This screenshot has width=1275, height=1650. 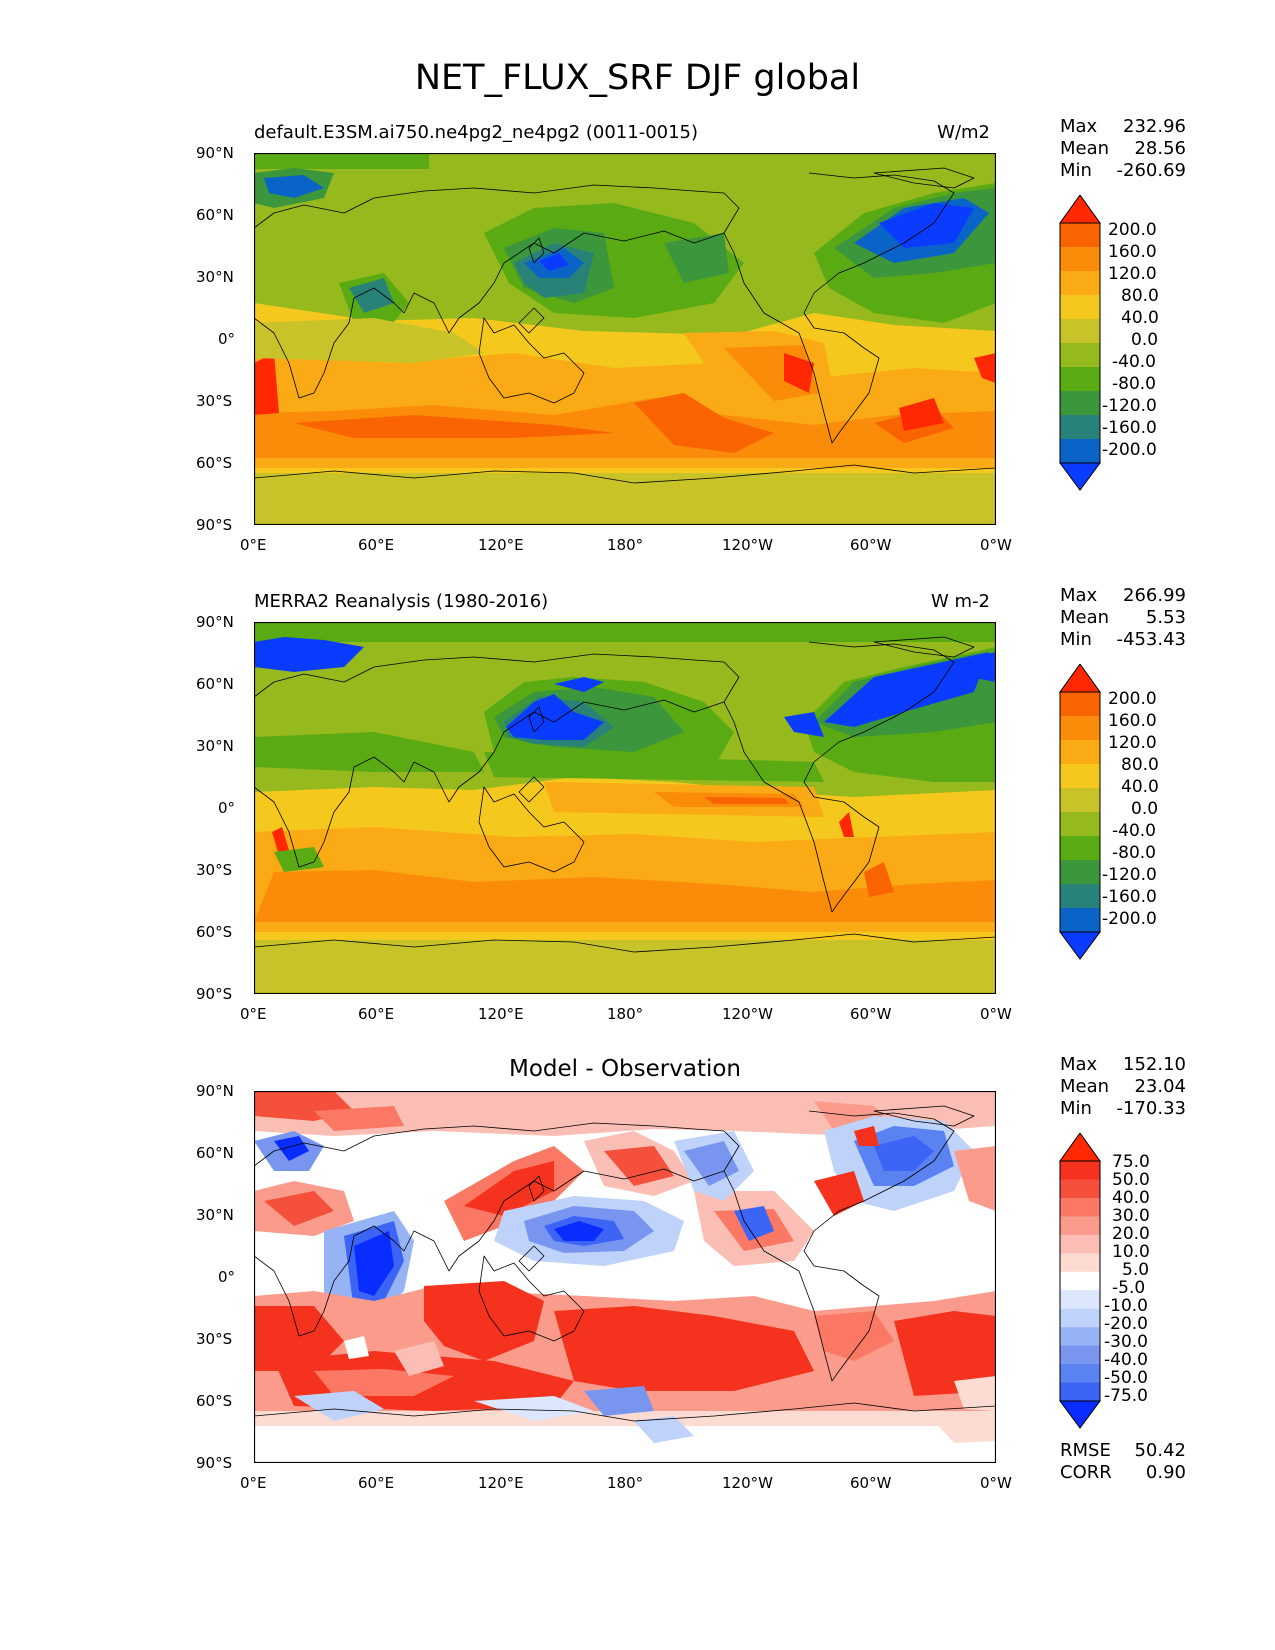 I want to click on map-model, so click(x=625, y=339).